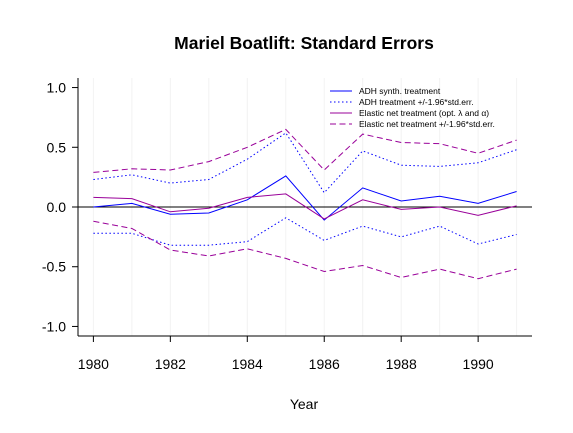 The height and width of the screenshot is (433, 573). What do you see at coordinates (57, 88) in the screenshot?
I see `y-tick-label-4: 1.0` at bounding box center [57, 88].